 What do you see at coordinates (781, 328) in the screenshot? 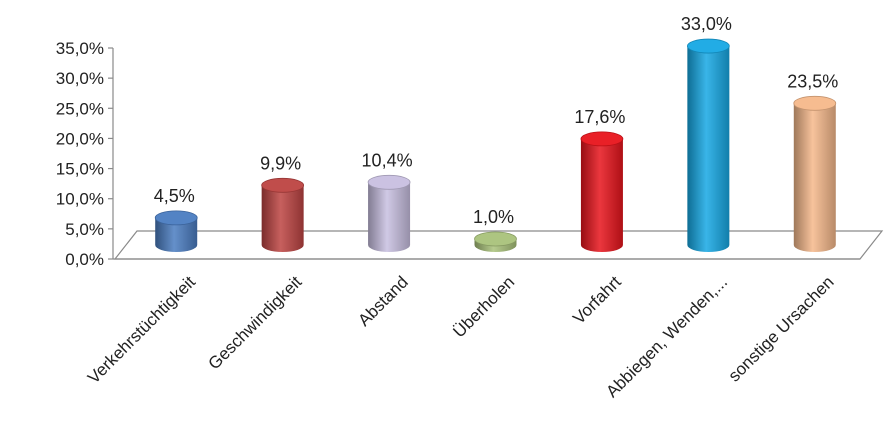
I see `category-label: sonstige Ursachen` at bounding box center [781, 328].